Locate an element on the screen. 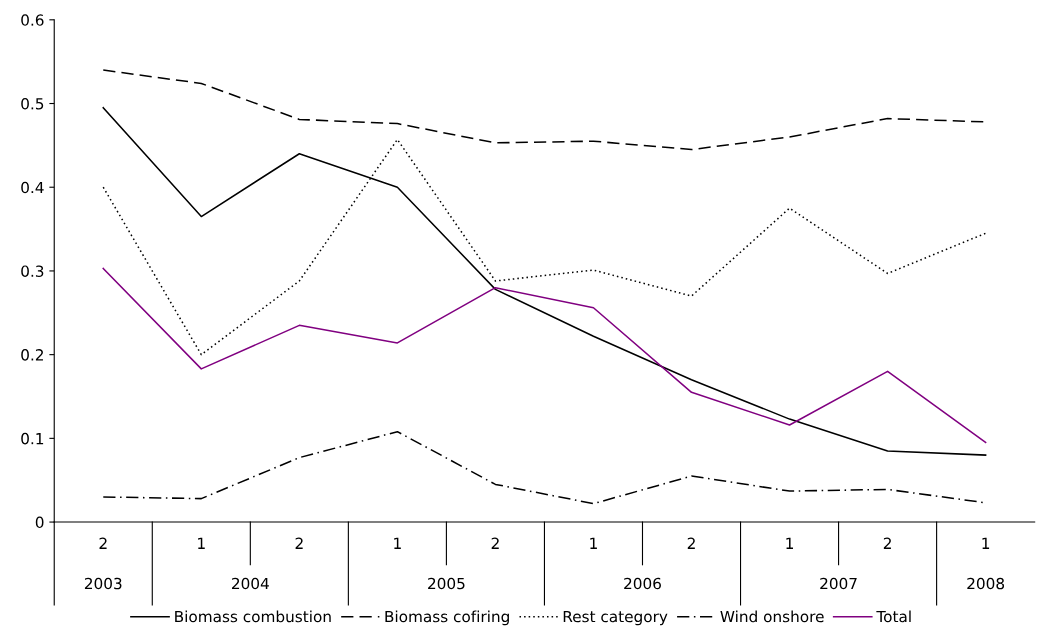 The height and width of the screenshot is (639, 1043). text: 2005 is located at coordinates (446, 583).